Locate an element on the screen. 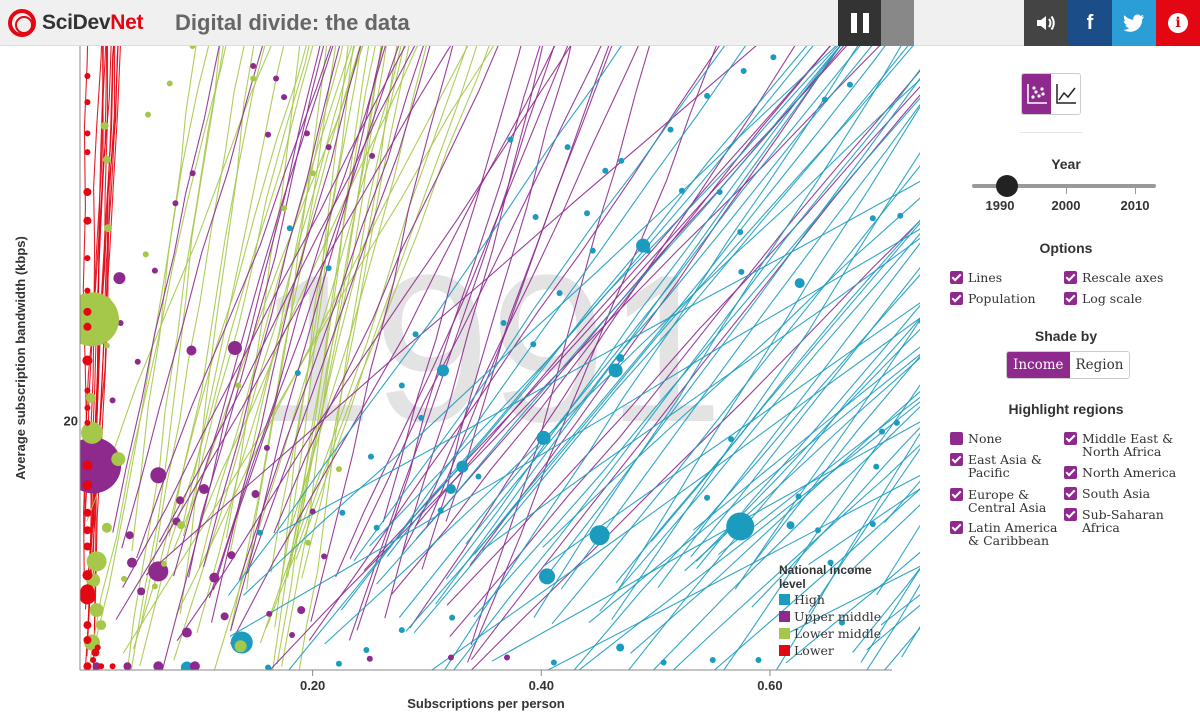 The height and width of the screenshot is (728, 1200). checkbox-none is located at coordinates (956, 438).